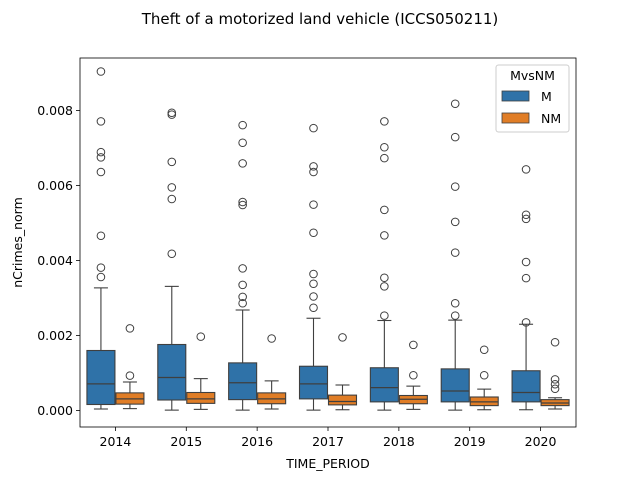 The image size is (640, 480). Describe the element at coordinates (455, 385) in the screenshot. I see `box-m-2019` at that location.